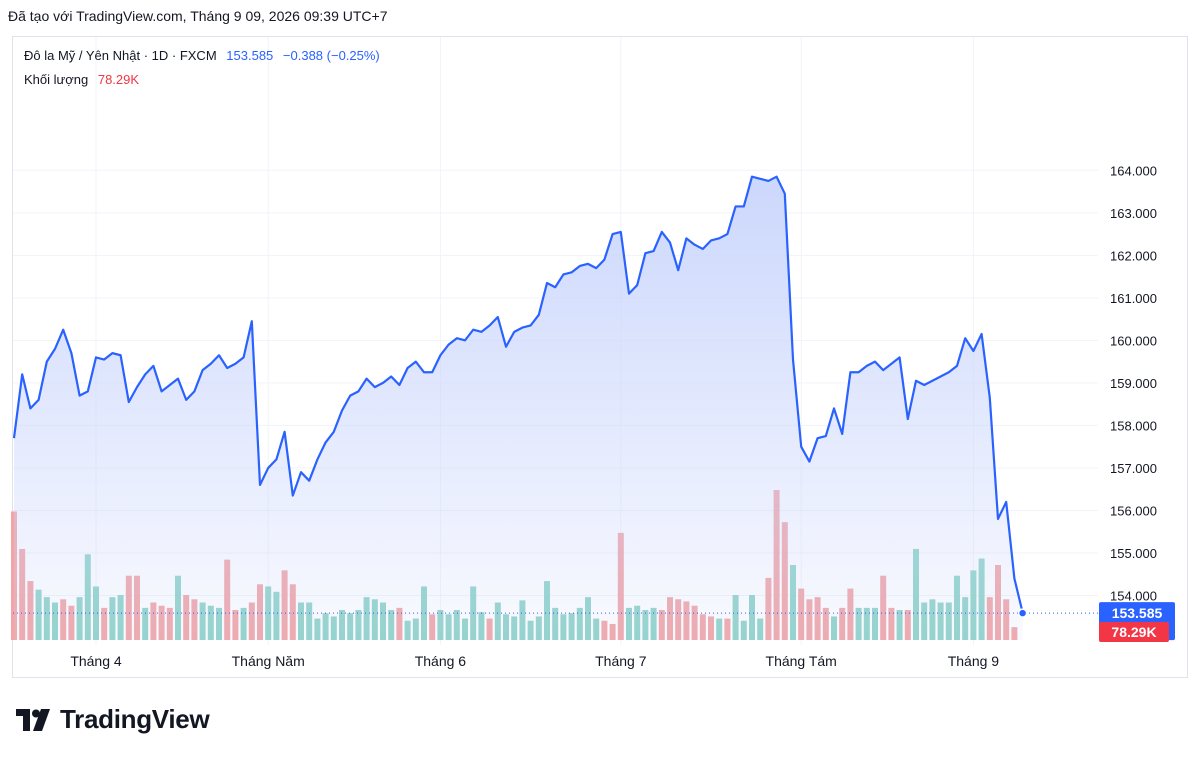  Describe the element at coordinates (1133, 425) in the screenshot. I see `y-tick-label: 158.000` at that location.